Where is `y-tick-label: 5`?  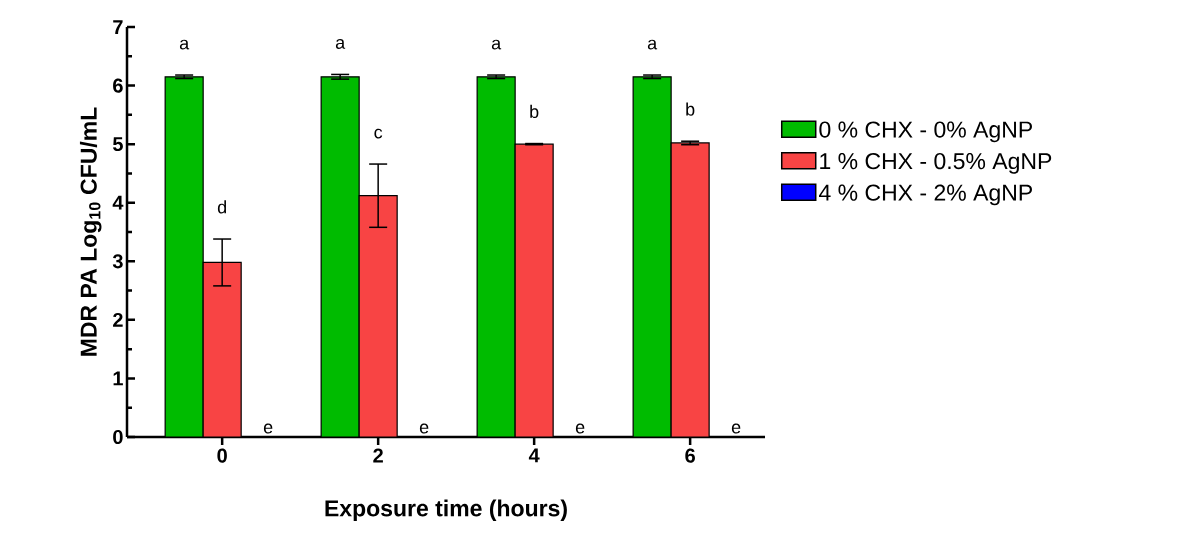
y-tick-label: 5 is located at coordinates (117, 144).